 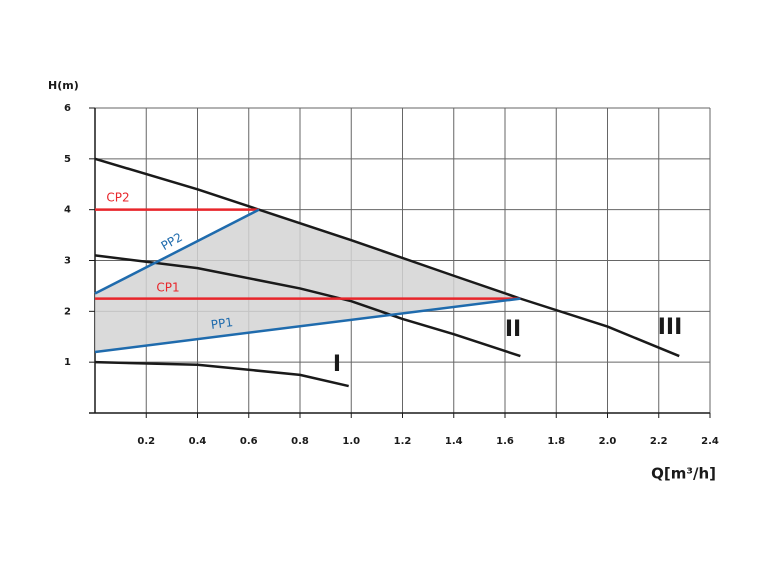 What do you see at coordinates (513, 329) in the screenshot?
I see `series-label: II` at bounding box center [513, 329].